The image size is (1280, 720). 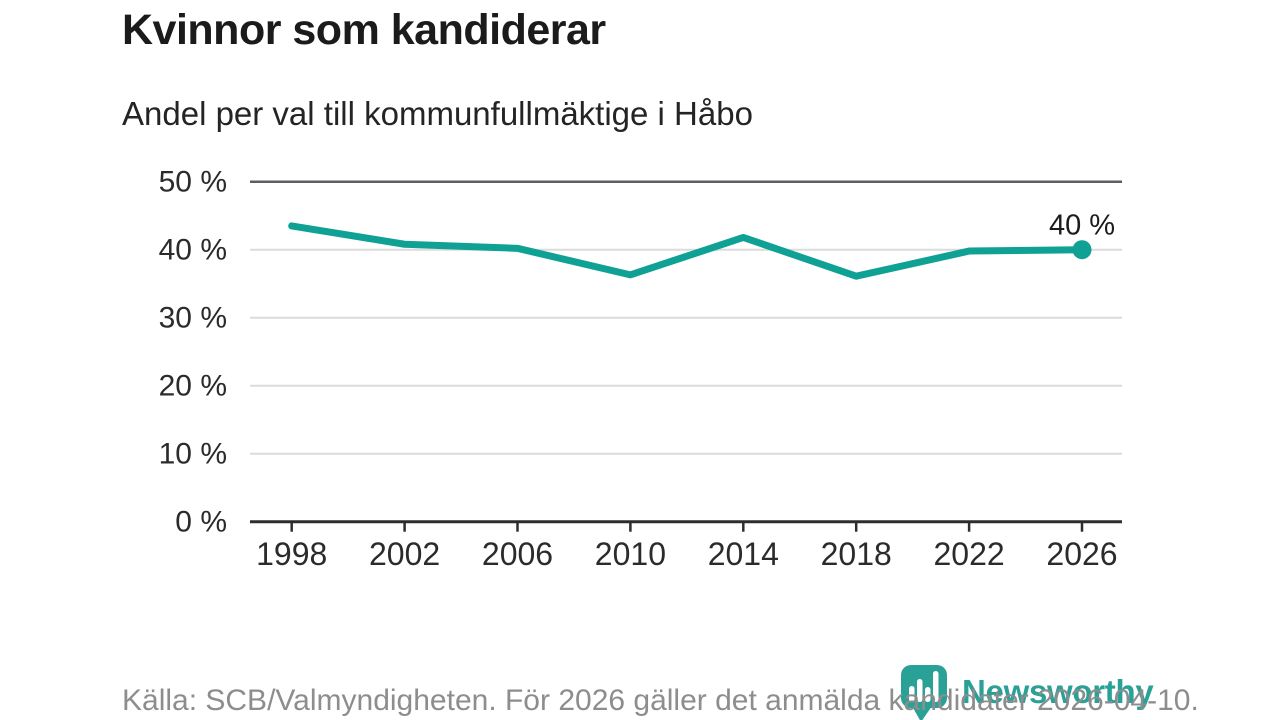 What do you see at coordinates (969, 554) in the screenshot?
I see `x-axis-label: 2022` at bounding box center [969, 554].